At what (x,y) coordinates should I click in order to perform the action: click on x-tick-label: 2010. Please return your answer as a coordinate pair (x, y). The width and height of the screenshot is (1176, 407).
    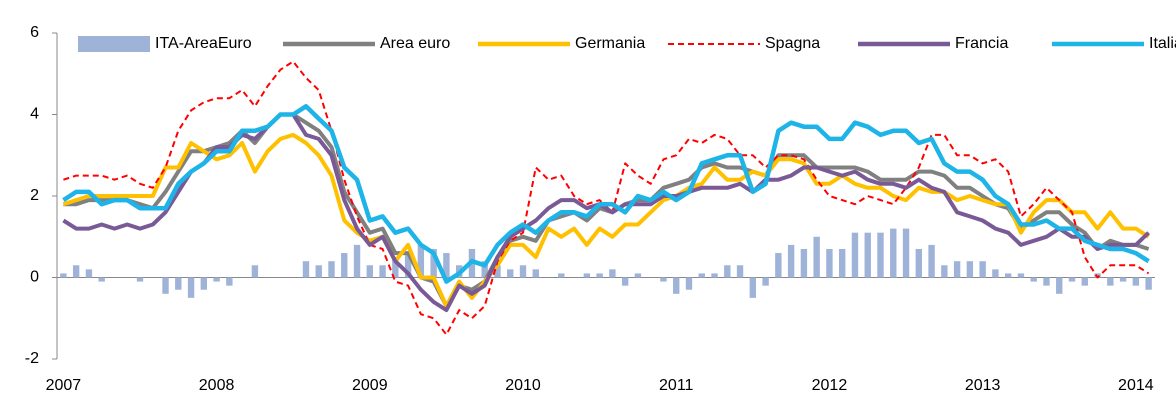
    Looking at the image, I should click on (523, 385).